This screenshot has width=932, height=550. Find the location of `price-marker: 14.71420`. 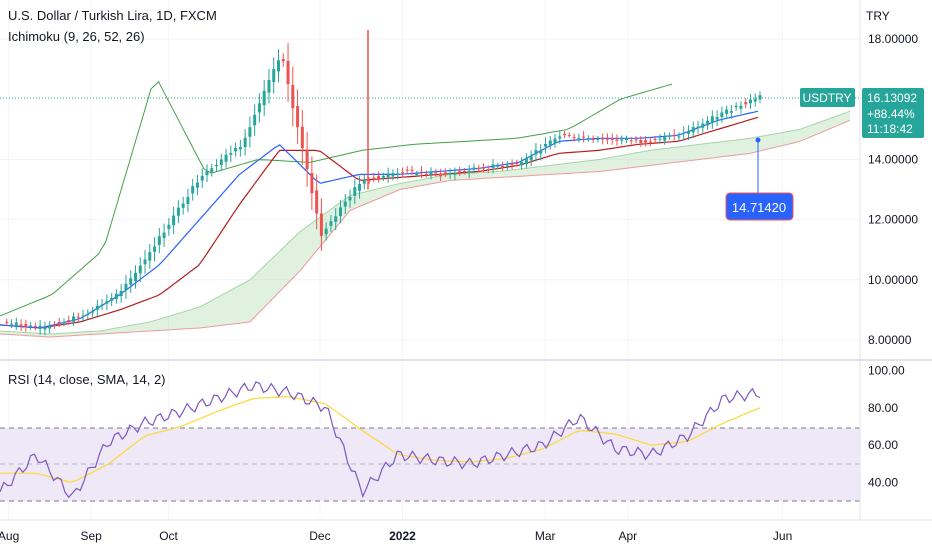

price-marker: 14.71420 is located at coordinates (759, 179).